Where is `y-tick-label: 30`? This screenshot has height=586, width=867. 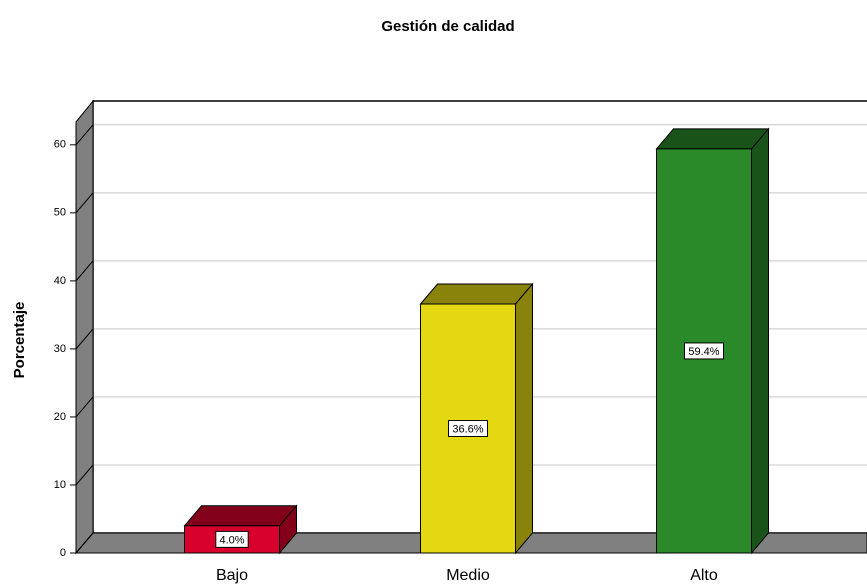 y-tick-label: 30 is located at coordinates (60, 349).